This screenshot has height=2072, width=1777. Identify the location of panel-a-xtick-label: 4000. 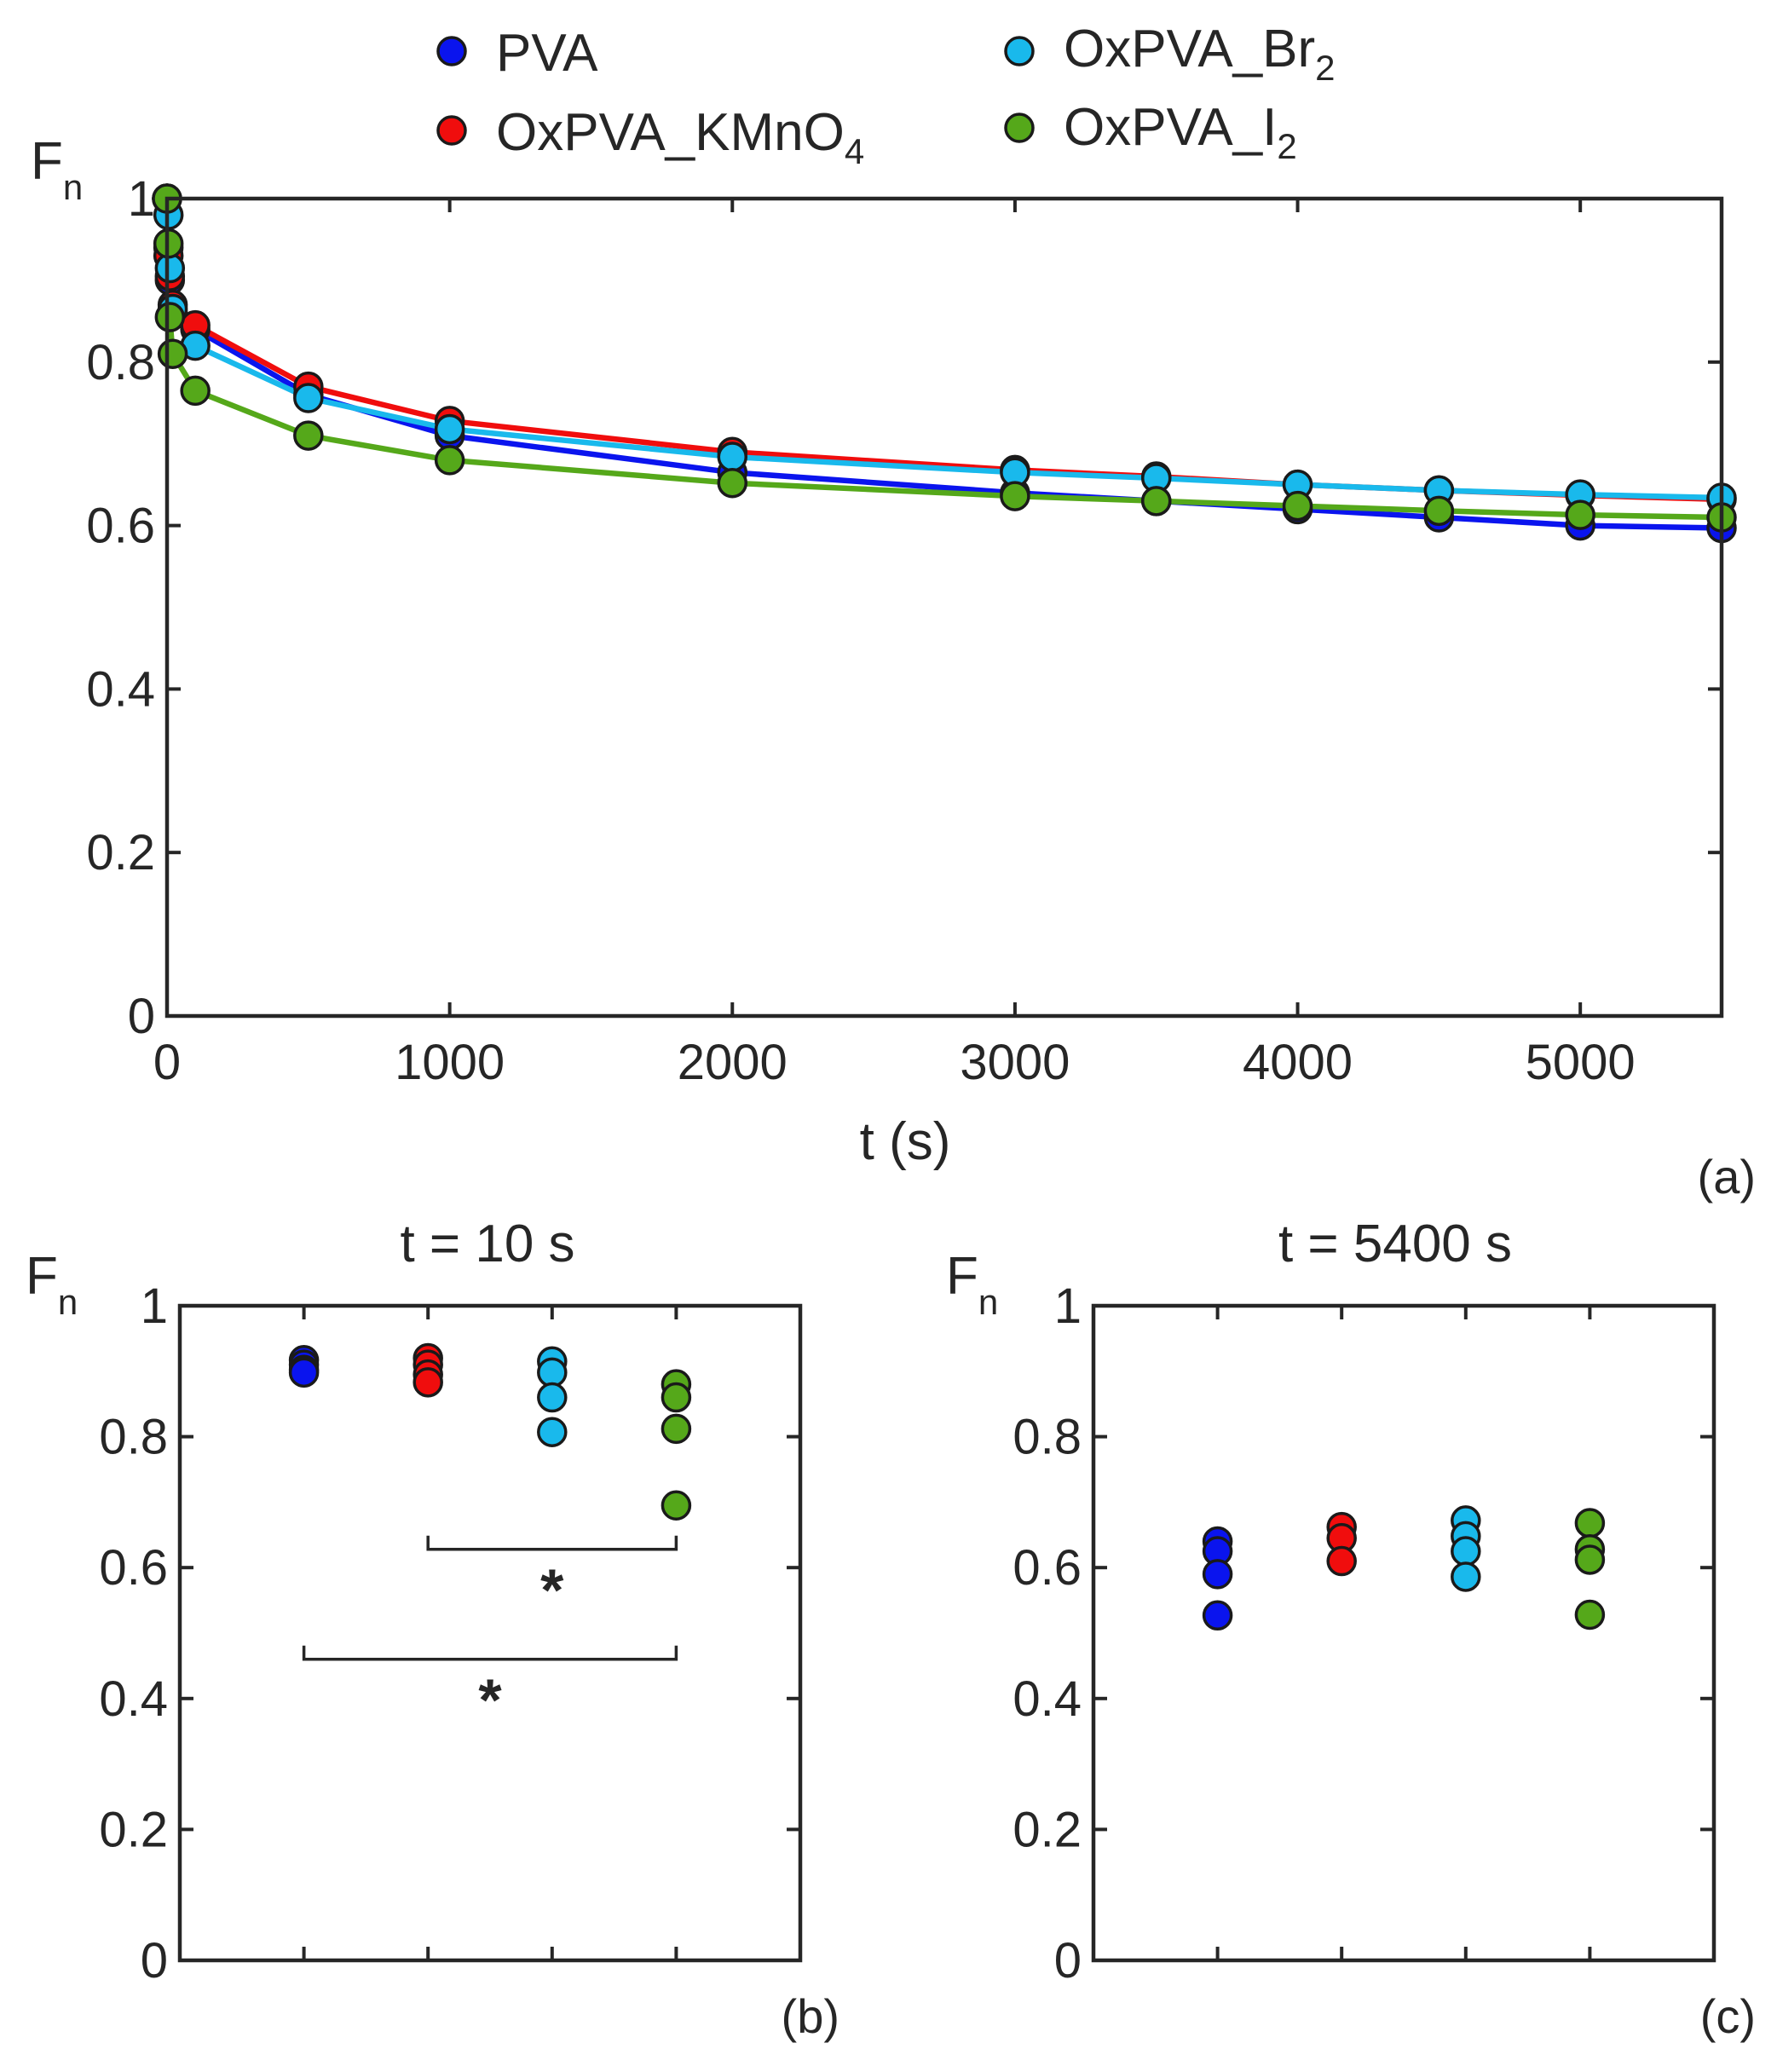
(1298, 1062).